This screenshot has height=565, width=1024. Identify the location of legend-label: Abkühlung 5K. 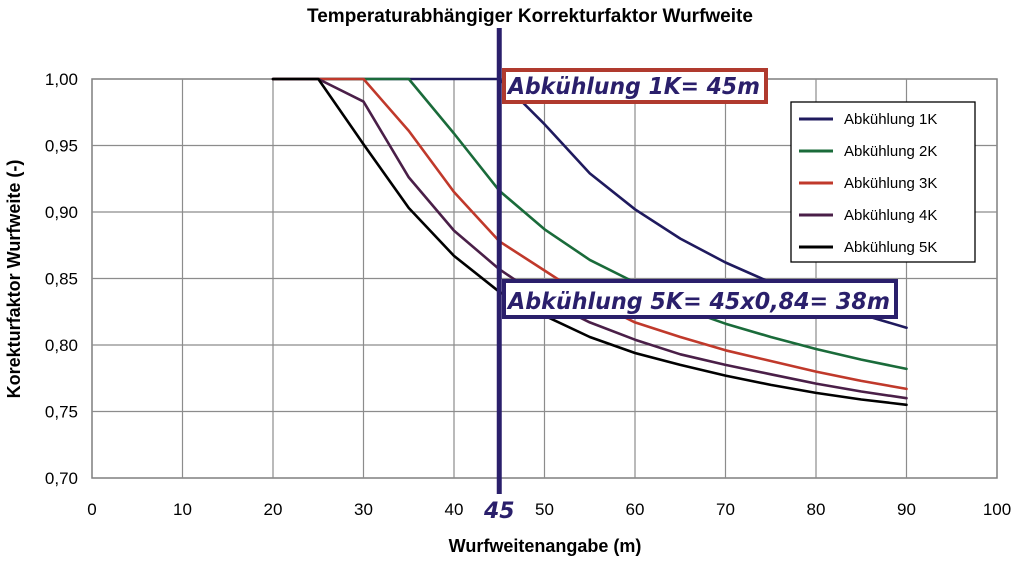
(890, 247).